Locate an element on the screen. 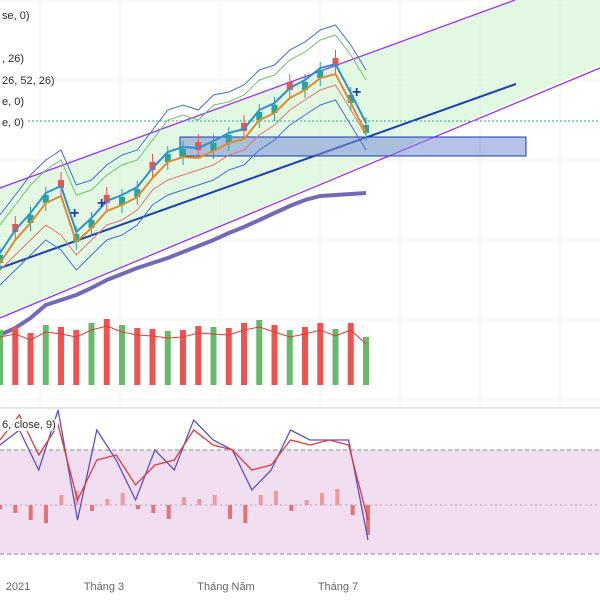  x-tick-label: 2021 is located at coordinates (18, 587).